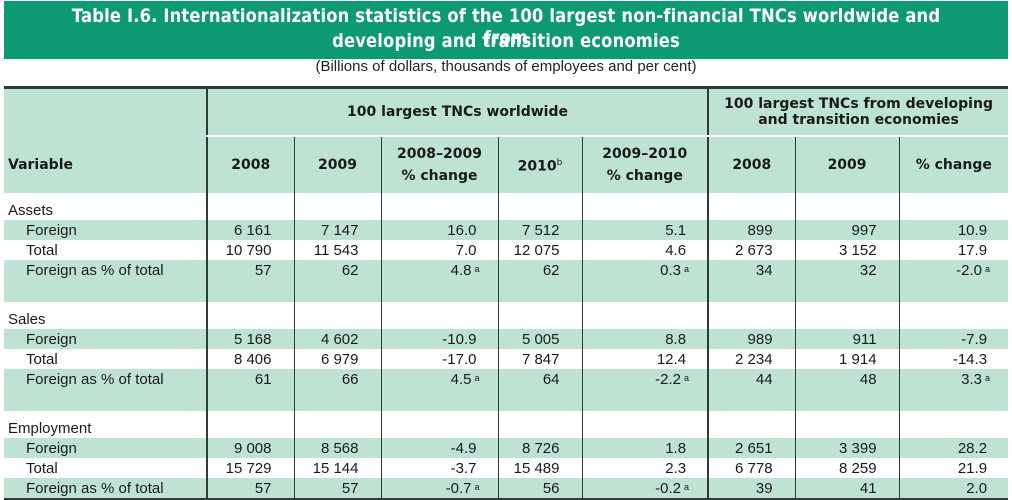 The image size is (1012, 500). What do you see at coordinates (95, 270) in the screenshot?
I see `row-label: Foreign as % of total` at bounding box center [95, 270].